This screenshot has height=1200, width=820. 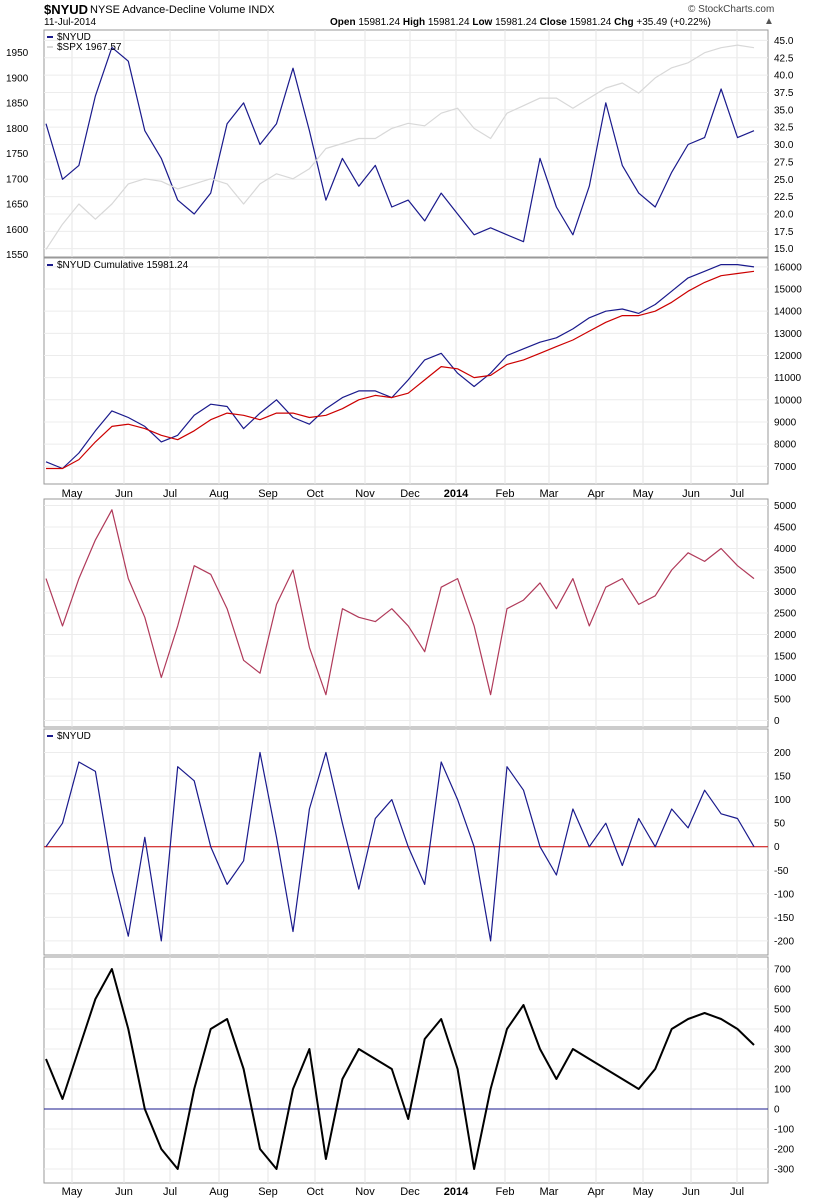 I want to click on volume-right-tick: 500, so click(x=782, y=700).